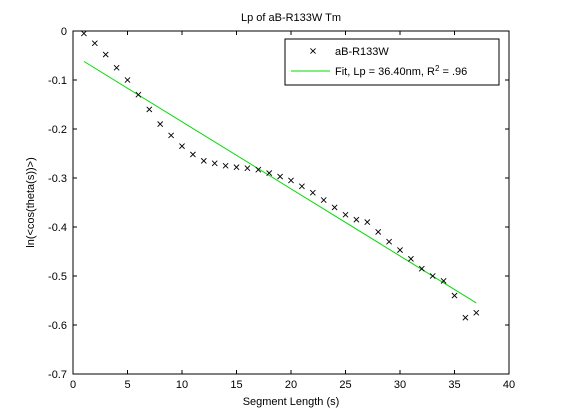  What do you see at coordinates (345, 385) in the screenshot?
I see `x-tick-label: 25` at bounding box center [345, 385].